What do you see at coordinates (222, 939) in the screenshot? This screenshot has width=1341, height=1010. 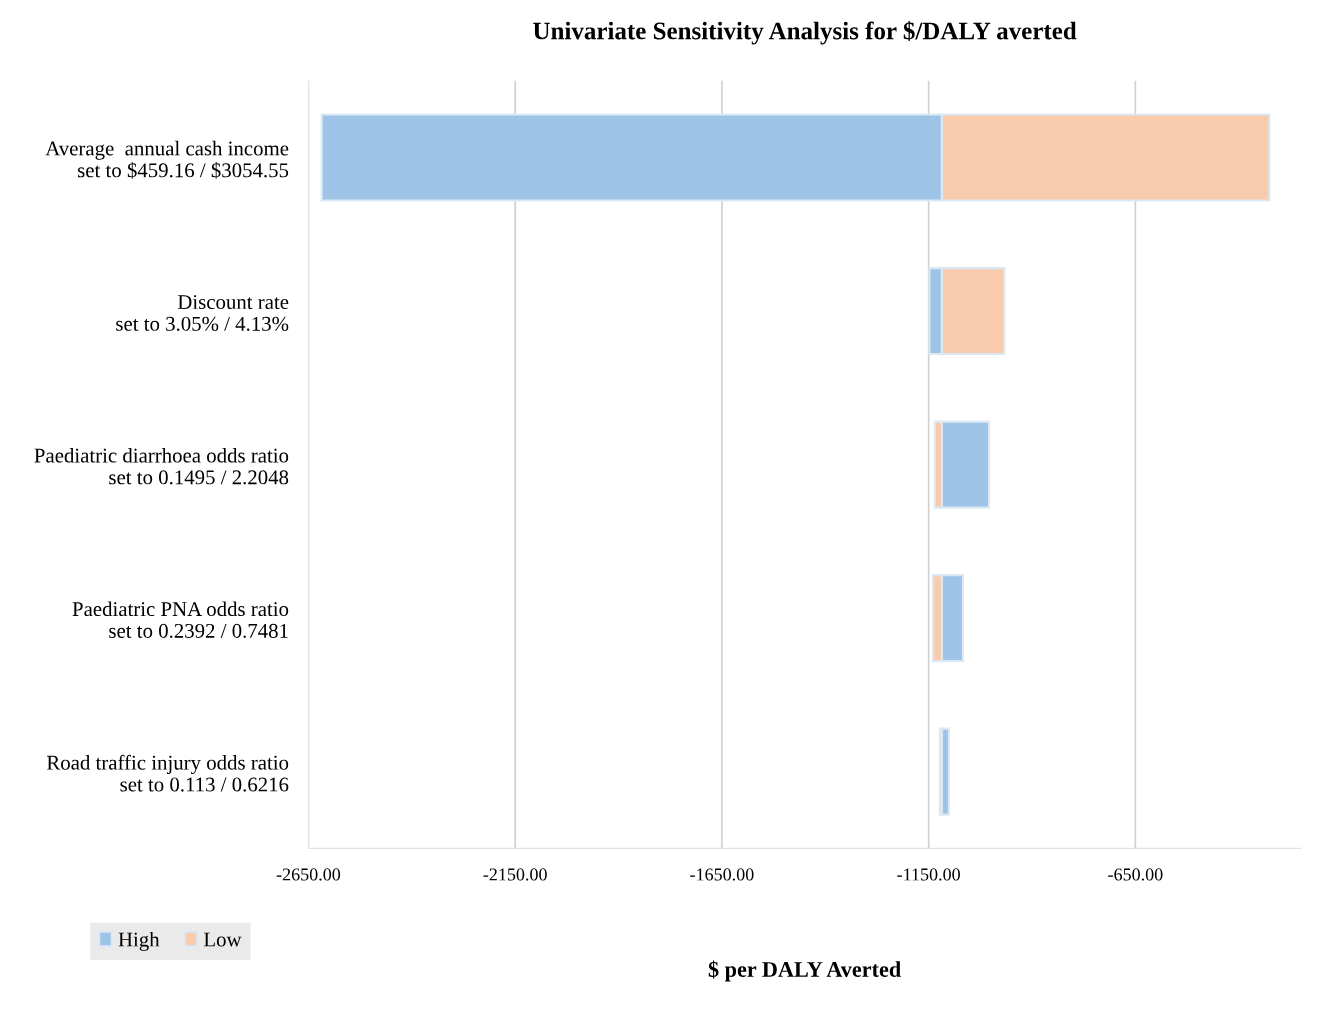 I see `legend-label: Low` at bounding box center [222, 939].